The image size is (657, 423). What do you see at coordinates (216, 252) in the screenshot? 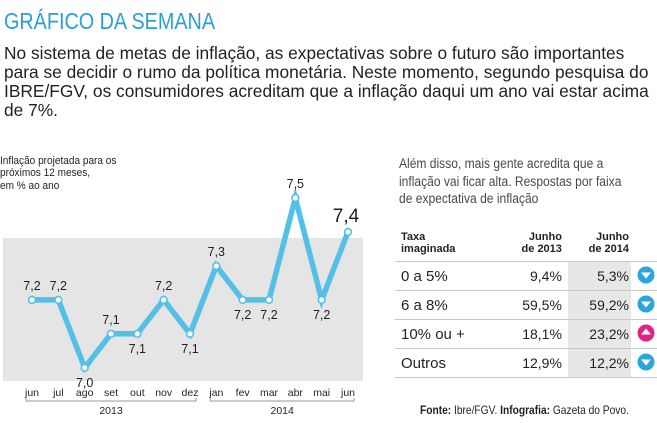
I see `data-label: 7,3` at bounding box center [216, 252].